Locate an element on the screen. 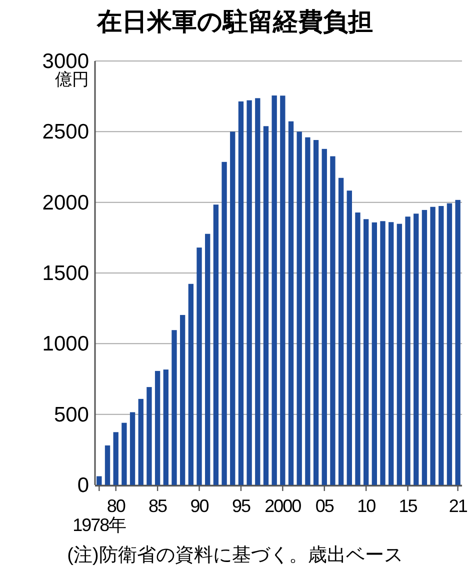 The height and width of the screenshot is (572, 470). ytick: 1000 is located at coordinates (65, 344).